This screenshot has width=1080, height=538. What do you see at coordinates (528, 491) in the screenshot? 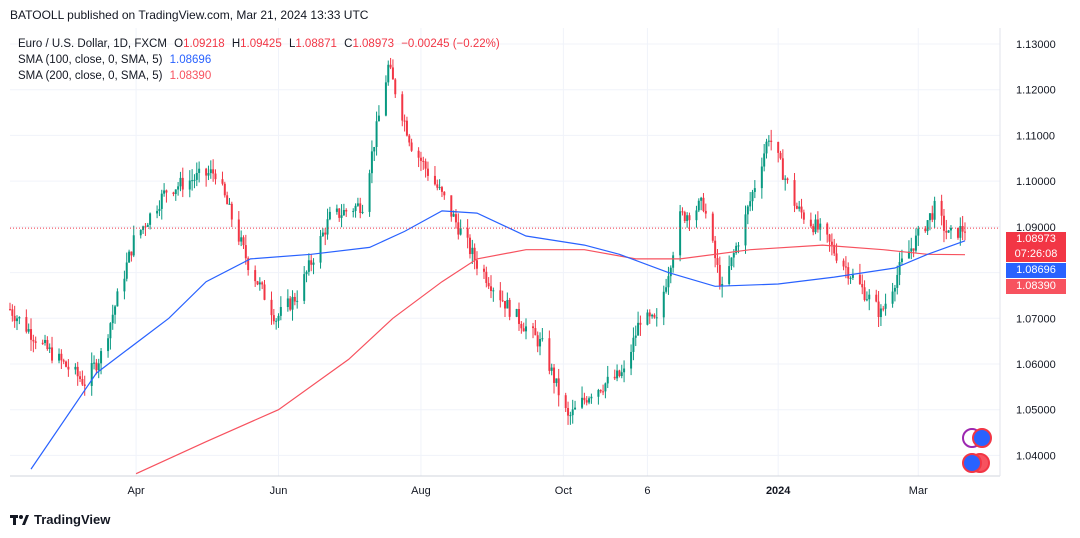
I see `time-axis: Apr Jun Aug Oct 6 2024 Mar` at bounding box center [528, 491].